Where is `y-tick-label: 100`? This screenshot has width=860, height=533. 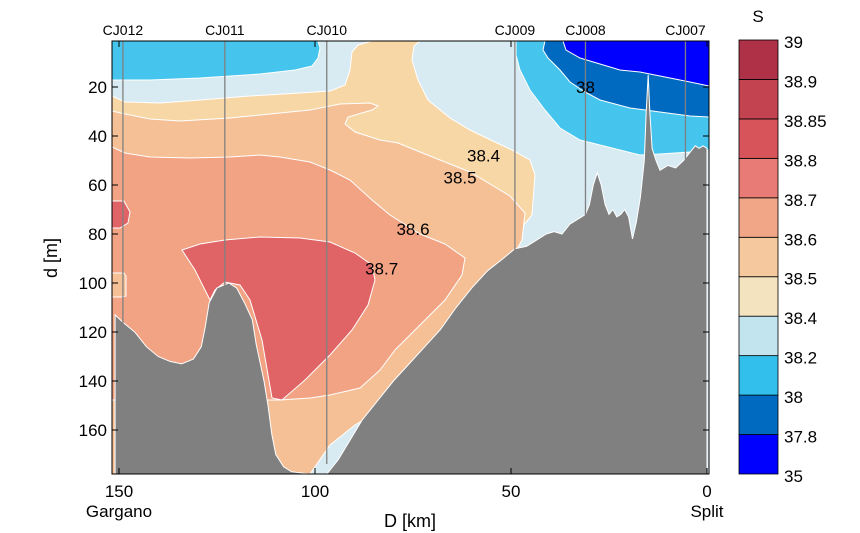
y-tick-label: 100 is located at coordinates (93, 283).